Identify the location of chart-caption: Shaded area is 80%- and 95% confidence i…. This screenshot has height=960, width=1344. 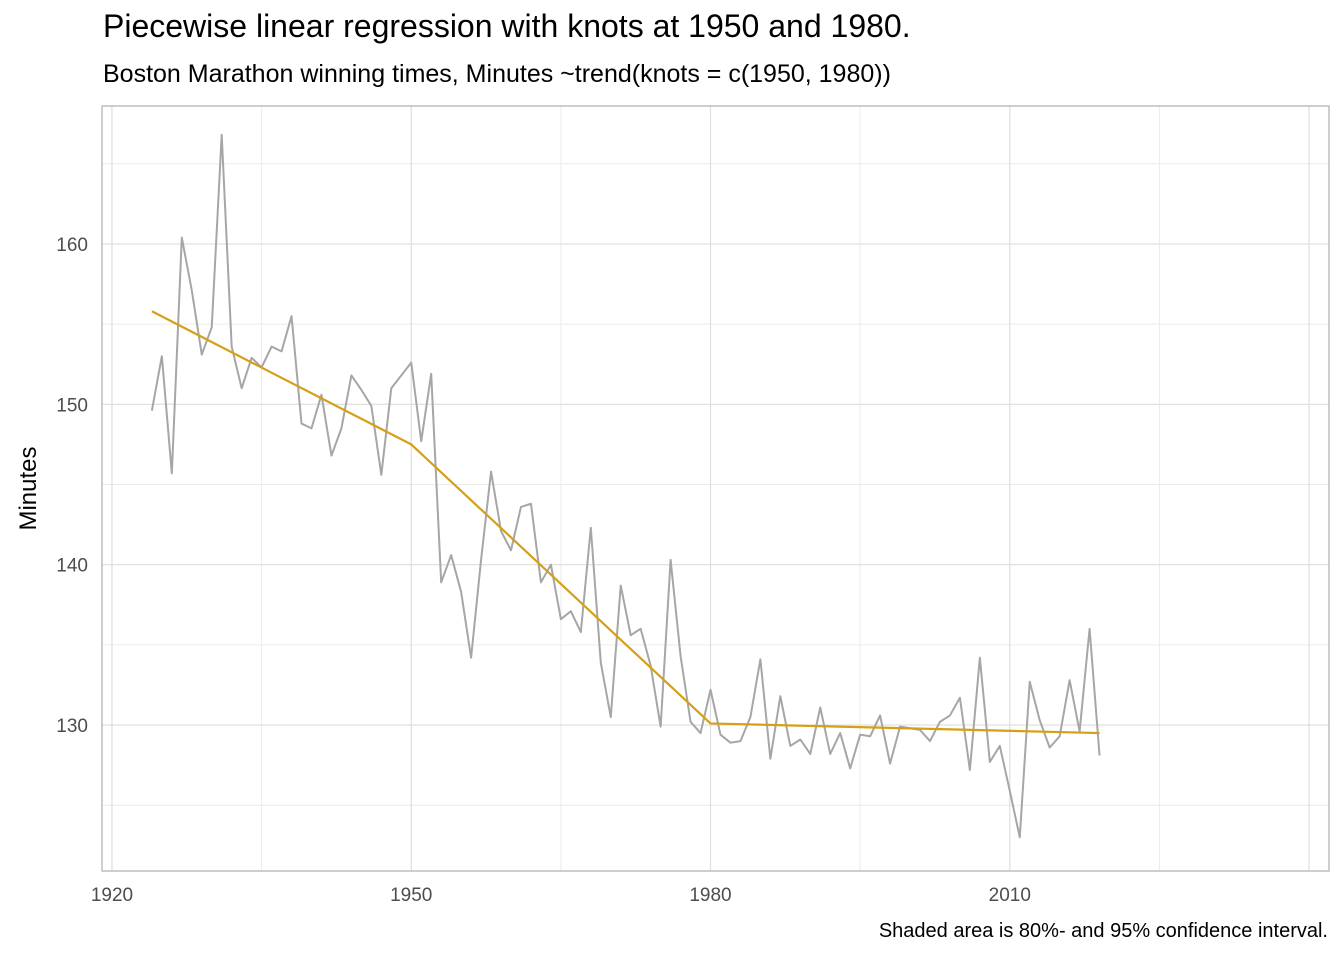
(1103, 931).